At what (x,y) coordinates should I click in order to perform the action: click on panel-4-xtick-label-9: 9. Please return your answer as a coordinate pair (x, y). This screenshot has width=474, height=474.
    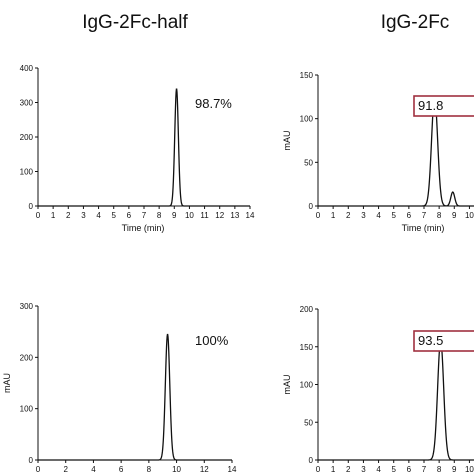
    Looking at the image, I should click on (454, 469).